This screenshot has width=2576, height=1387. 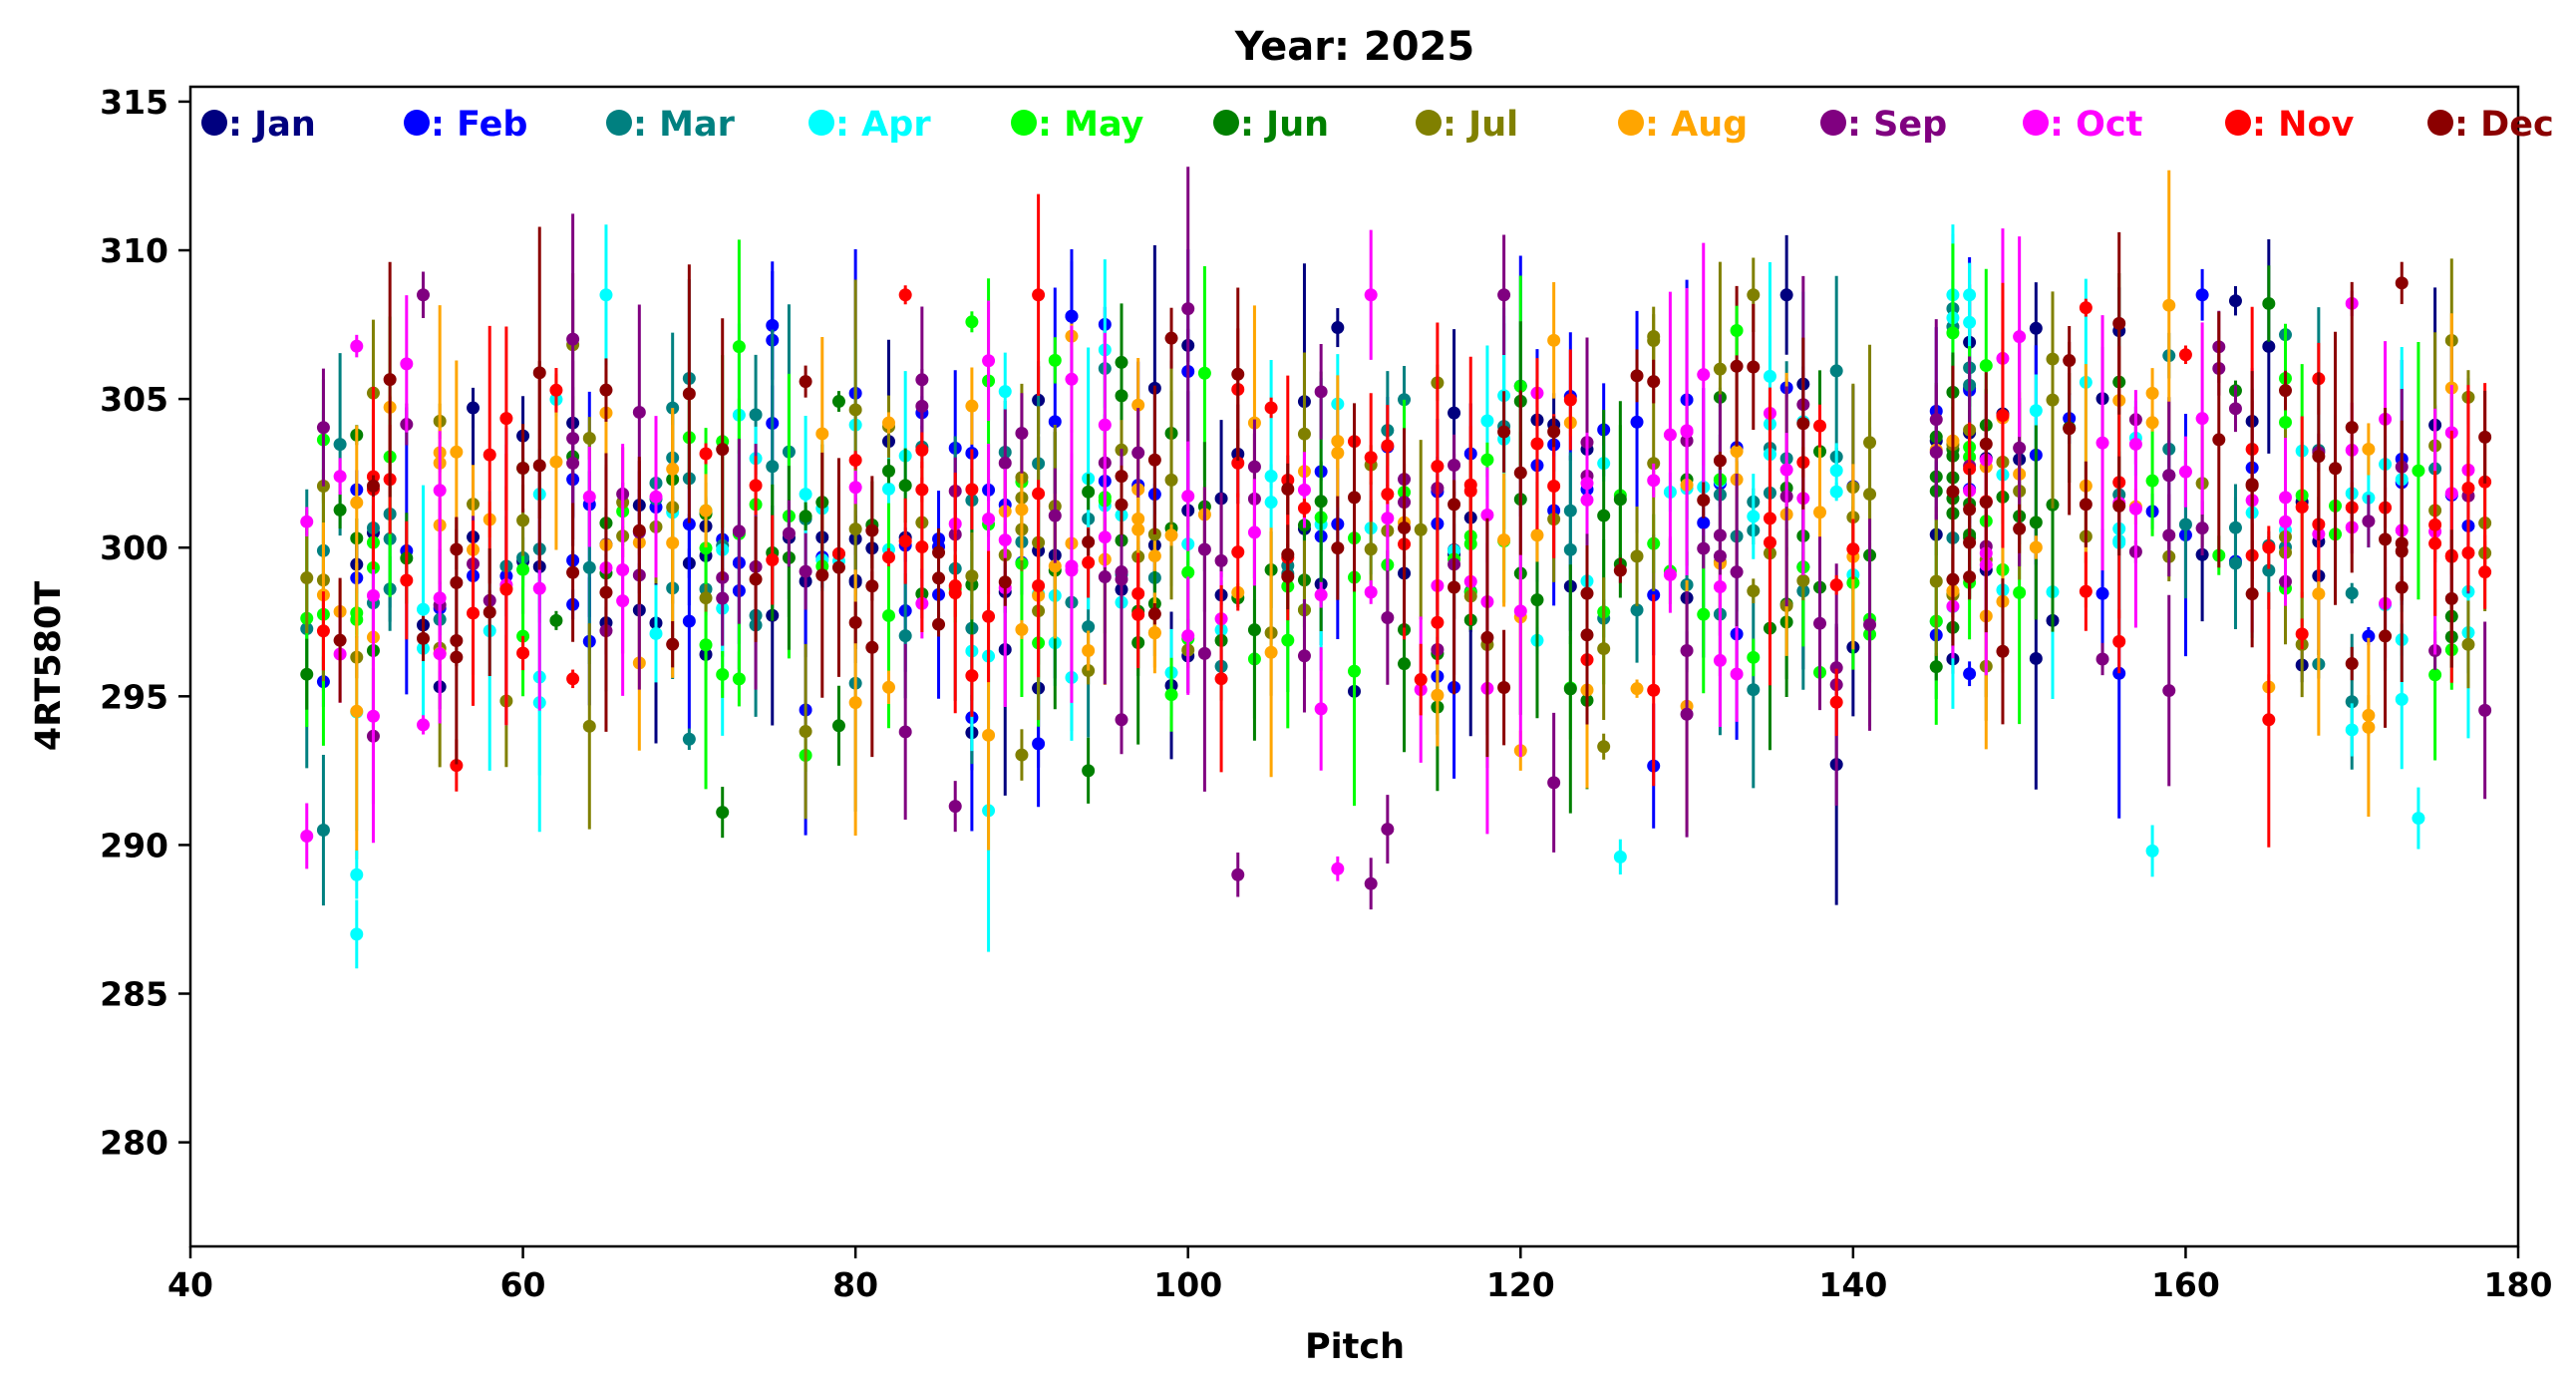 What do you see at coordinates (2096, 125) in the screenshot?
I see `legend-label: : Oct` at bounding box center [2096, 125].